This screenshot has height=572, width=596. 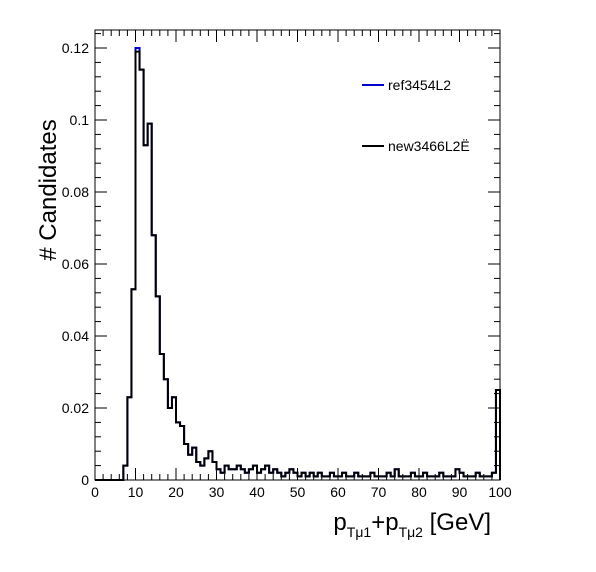 What do you see at coordinates (500, 492) in the screenshot?
I see `x-tick-label: 100` at bounding box center [500, 492].